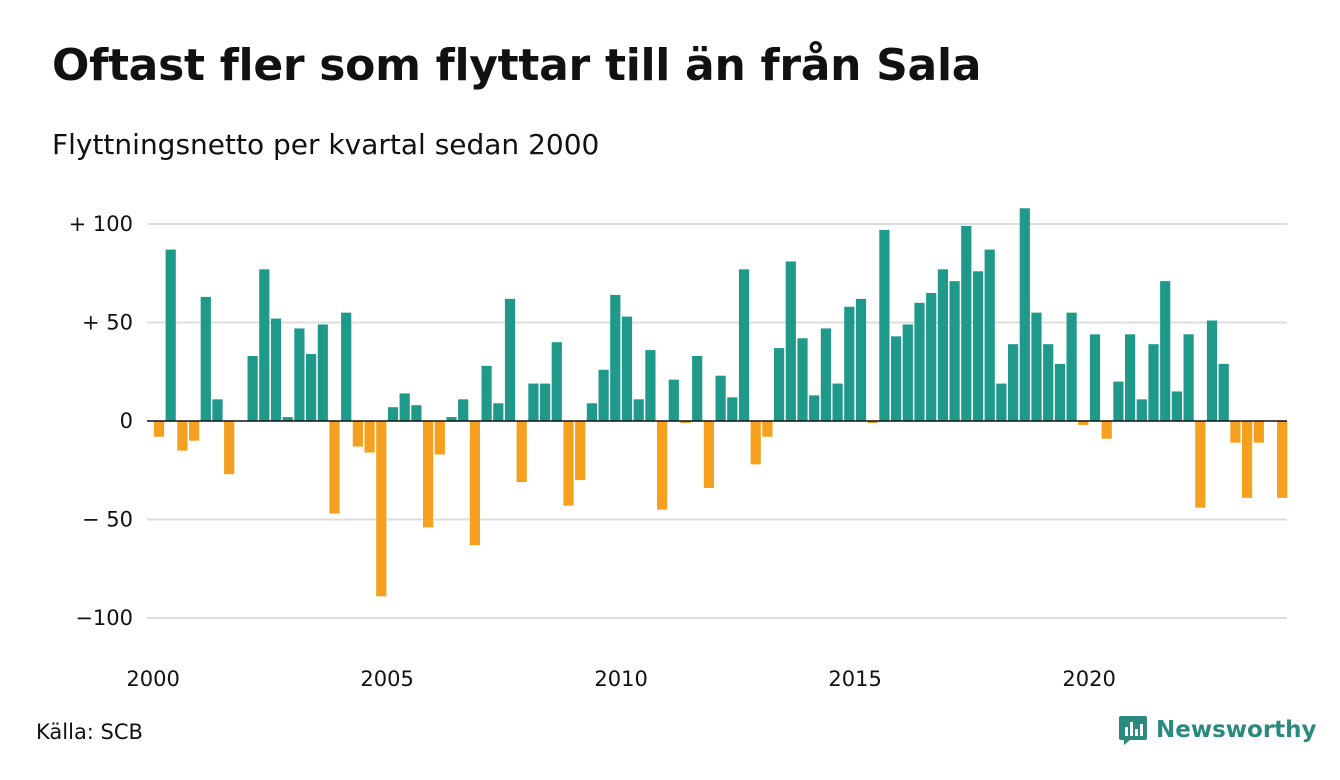 The image size is (1340, 780). I want to click on y-tick-label: − 50, so click(107, 520).